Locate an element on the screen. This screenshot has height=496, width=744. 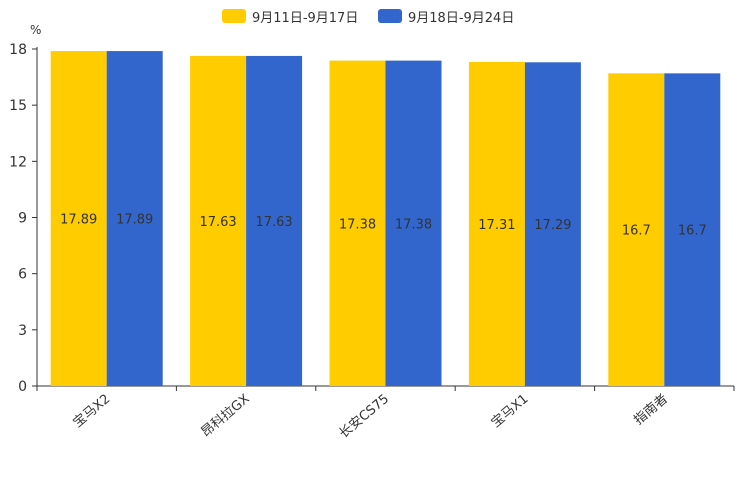
legend-label-series-1: 9月11日-9月17日 is located at coordinates (305, 18).